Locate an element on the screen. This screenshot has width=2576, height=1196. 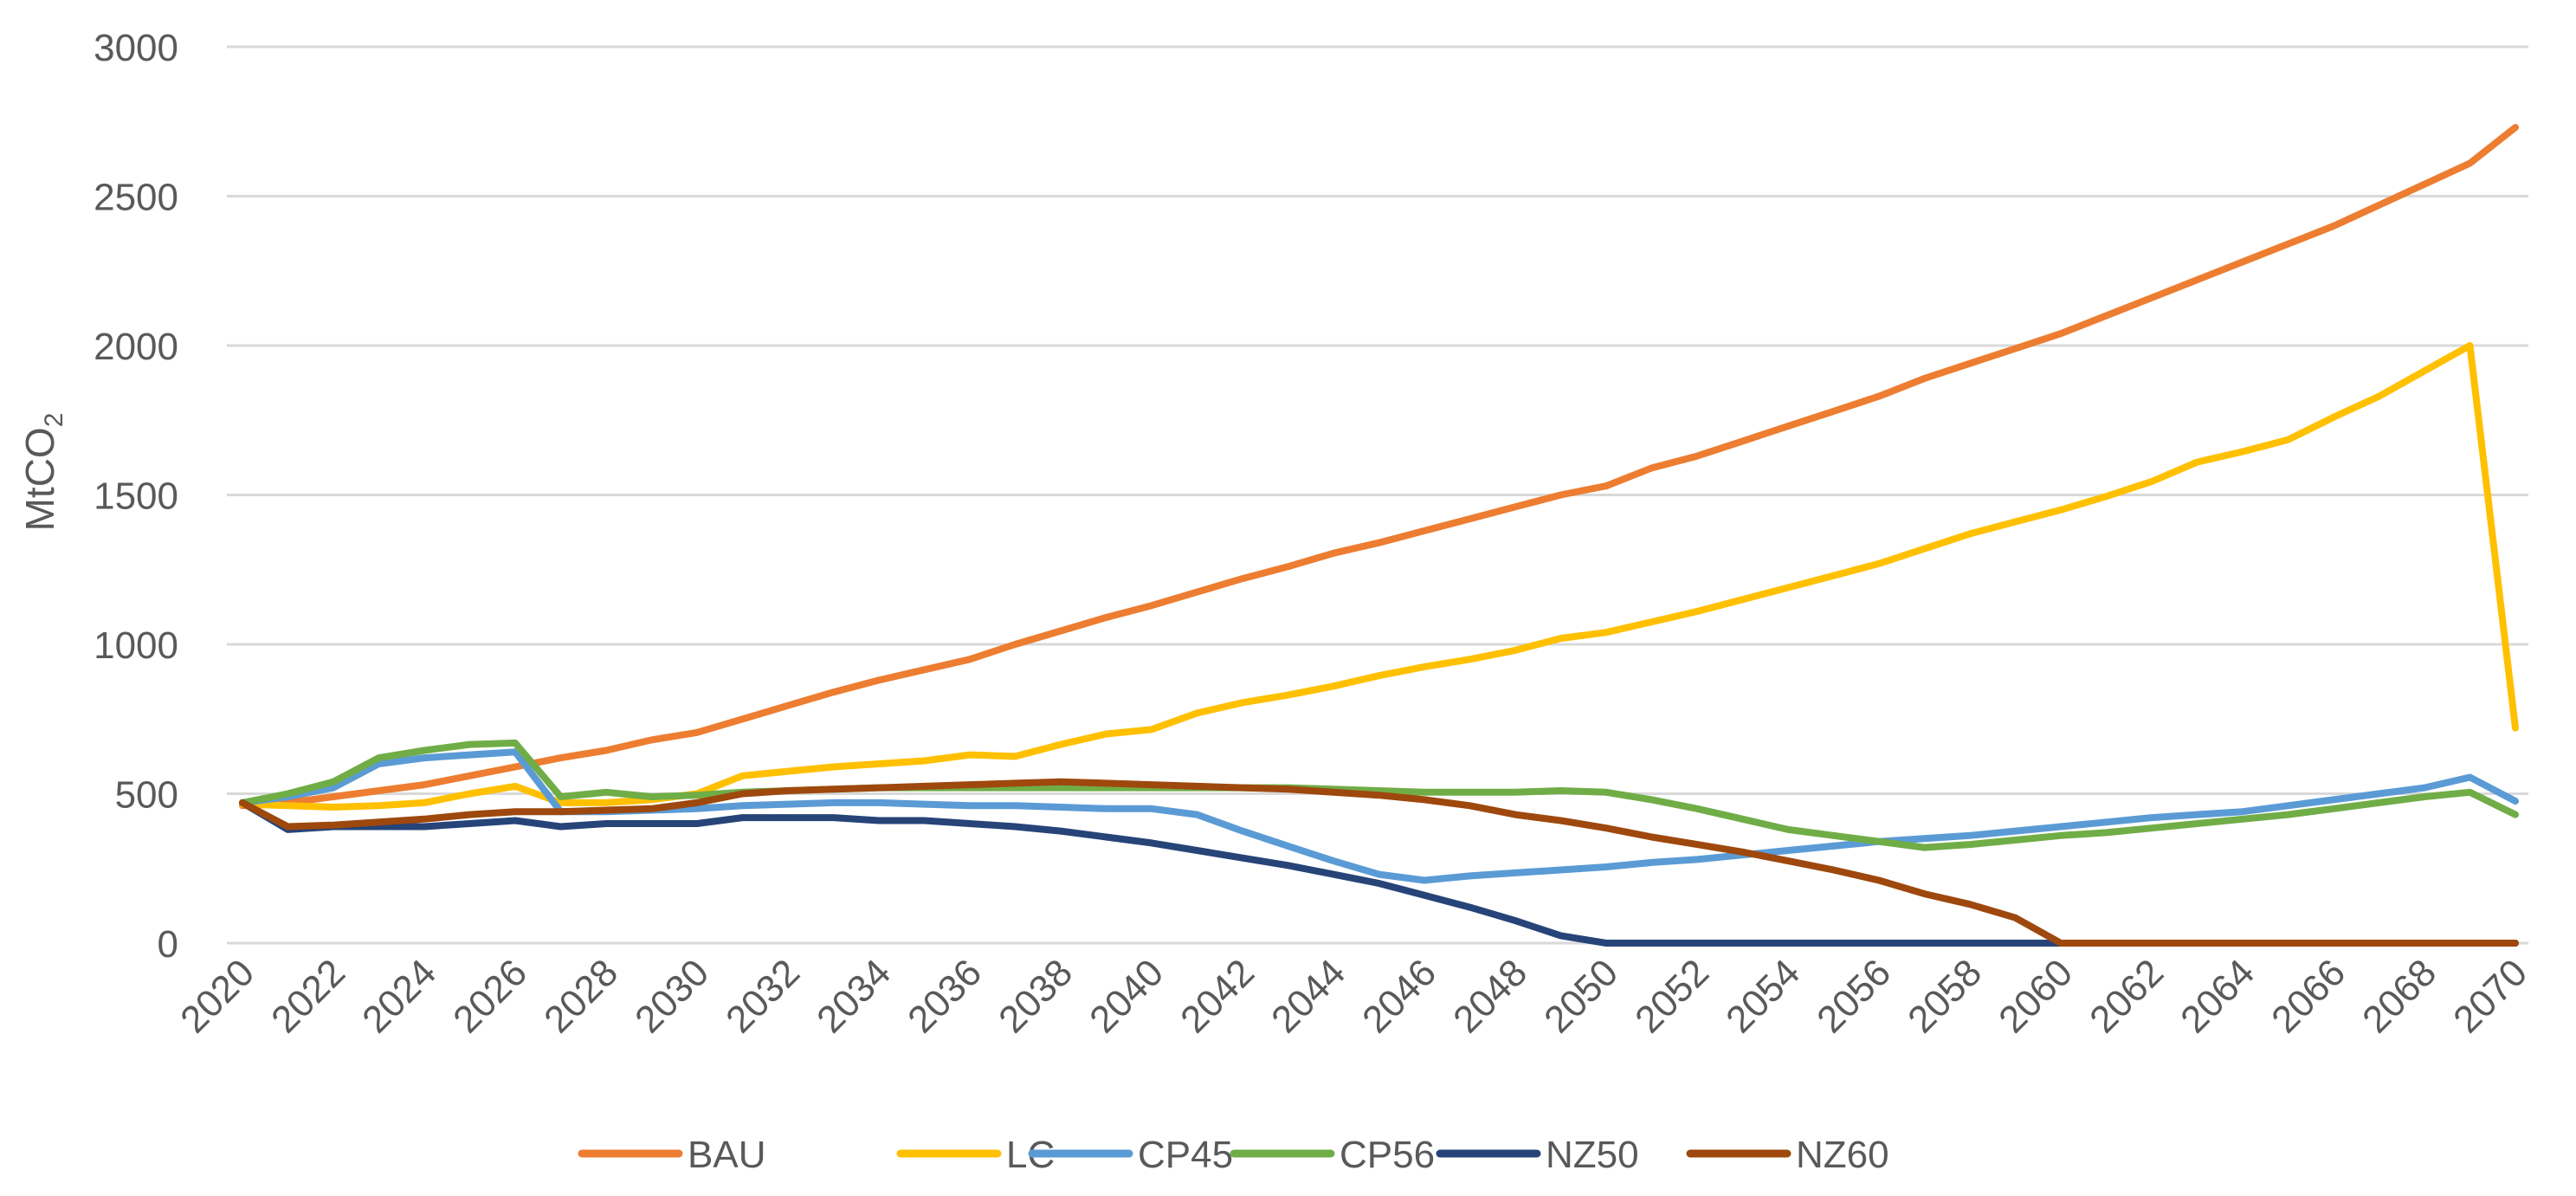
x-tick-label: 2050 is located at coordinates (1581, 996).